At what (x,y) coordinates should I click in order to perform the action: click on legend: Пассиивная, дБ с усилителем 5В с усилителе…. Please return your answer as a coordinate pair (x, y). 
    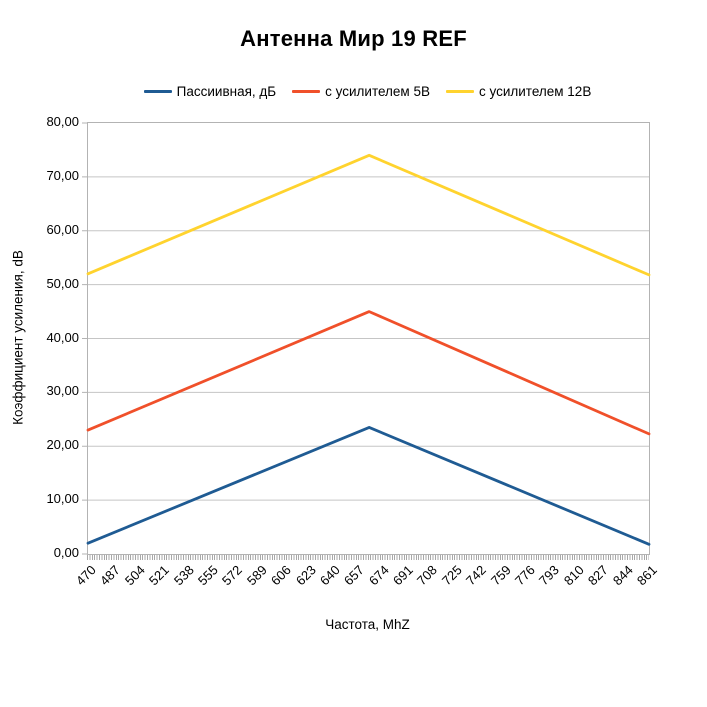
    Looking at the image, I should click on (367, 91).